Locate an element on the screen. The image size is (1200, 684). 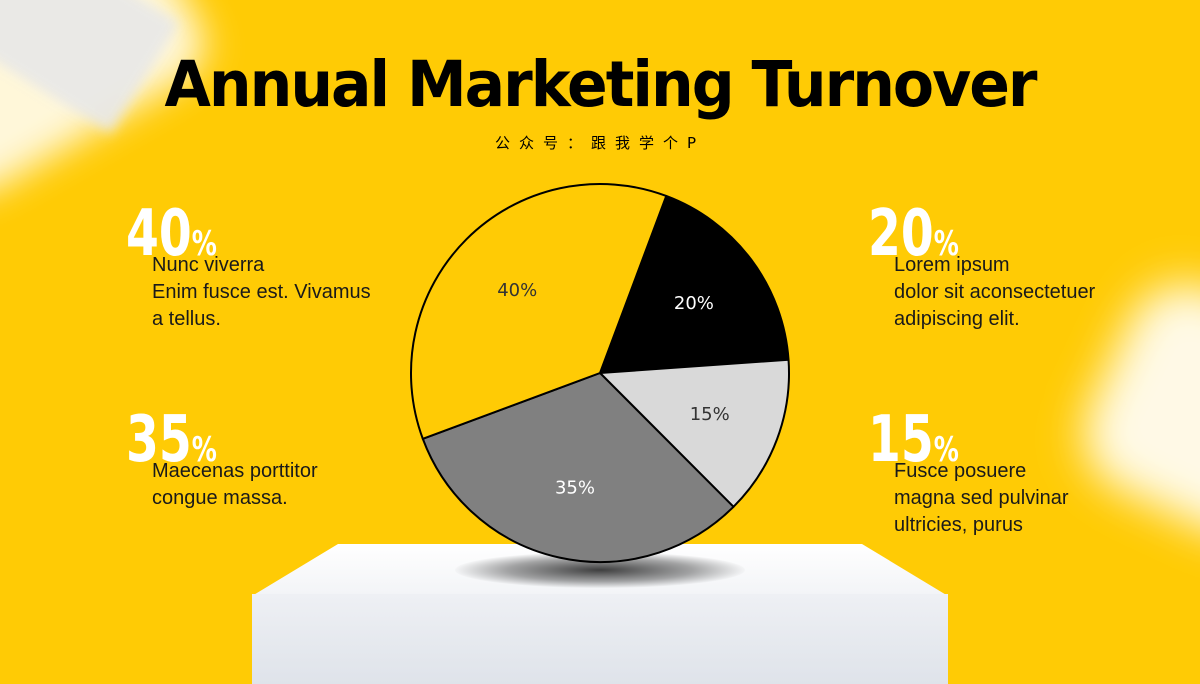
stat-value: 35 is located at coordinates (159, 440).